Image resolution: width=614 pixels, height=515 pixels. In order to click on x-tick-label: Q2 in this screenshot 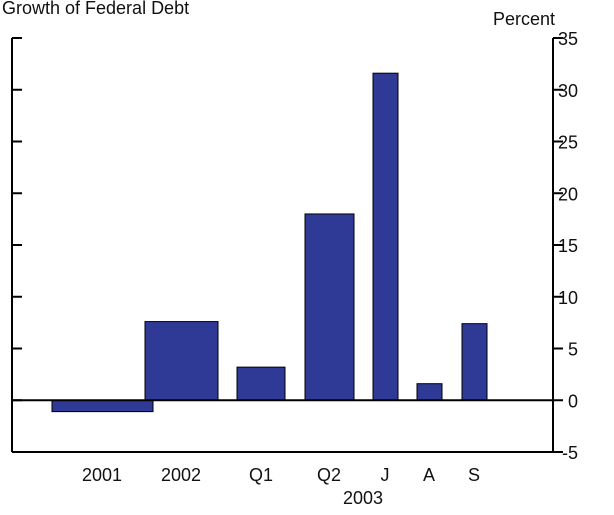, I will do `click(329, 475)`.